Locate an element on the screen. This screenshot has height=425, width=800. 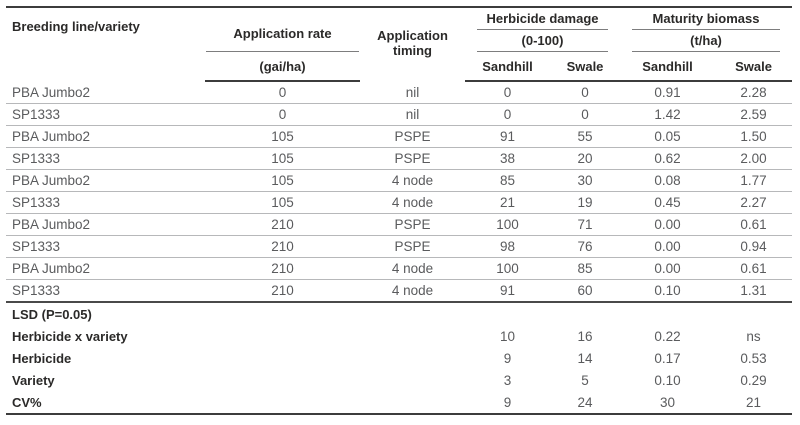
application-rate-label: Application rate is located at coordinates (282, 33).